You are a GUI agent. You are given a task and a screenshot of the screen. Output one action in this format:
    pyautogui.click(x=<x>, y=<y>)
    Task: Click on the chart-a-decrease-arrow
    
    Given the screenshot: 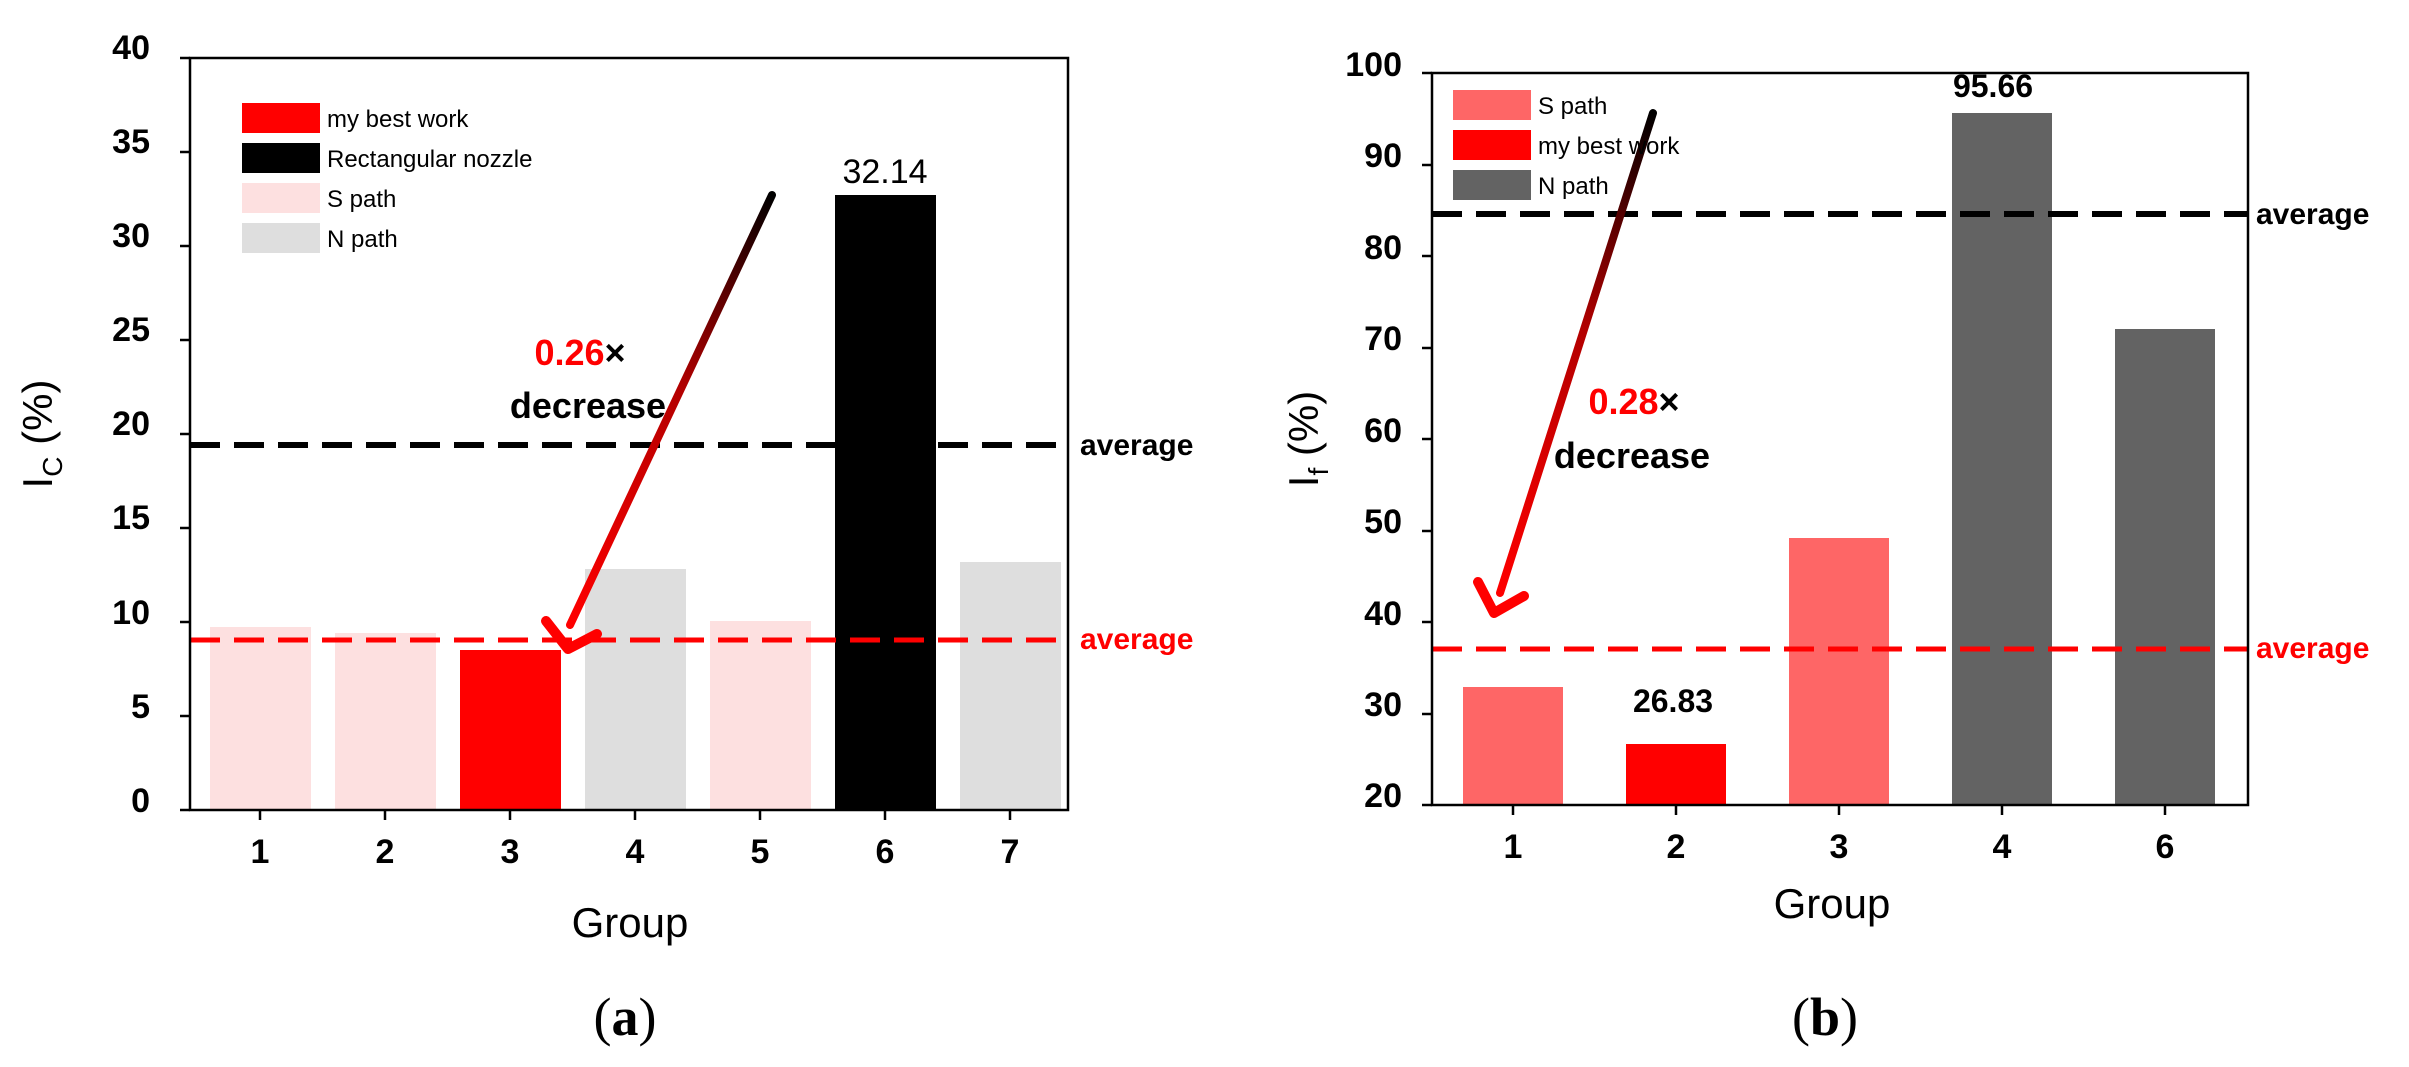 What is the action you would take?
    pyautogui.click(x=671, y=410)
    